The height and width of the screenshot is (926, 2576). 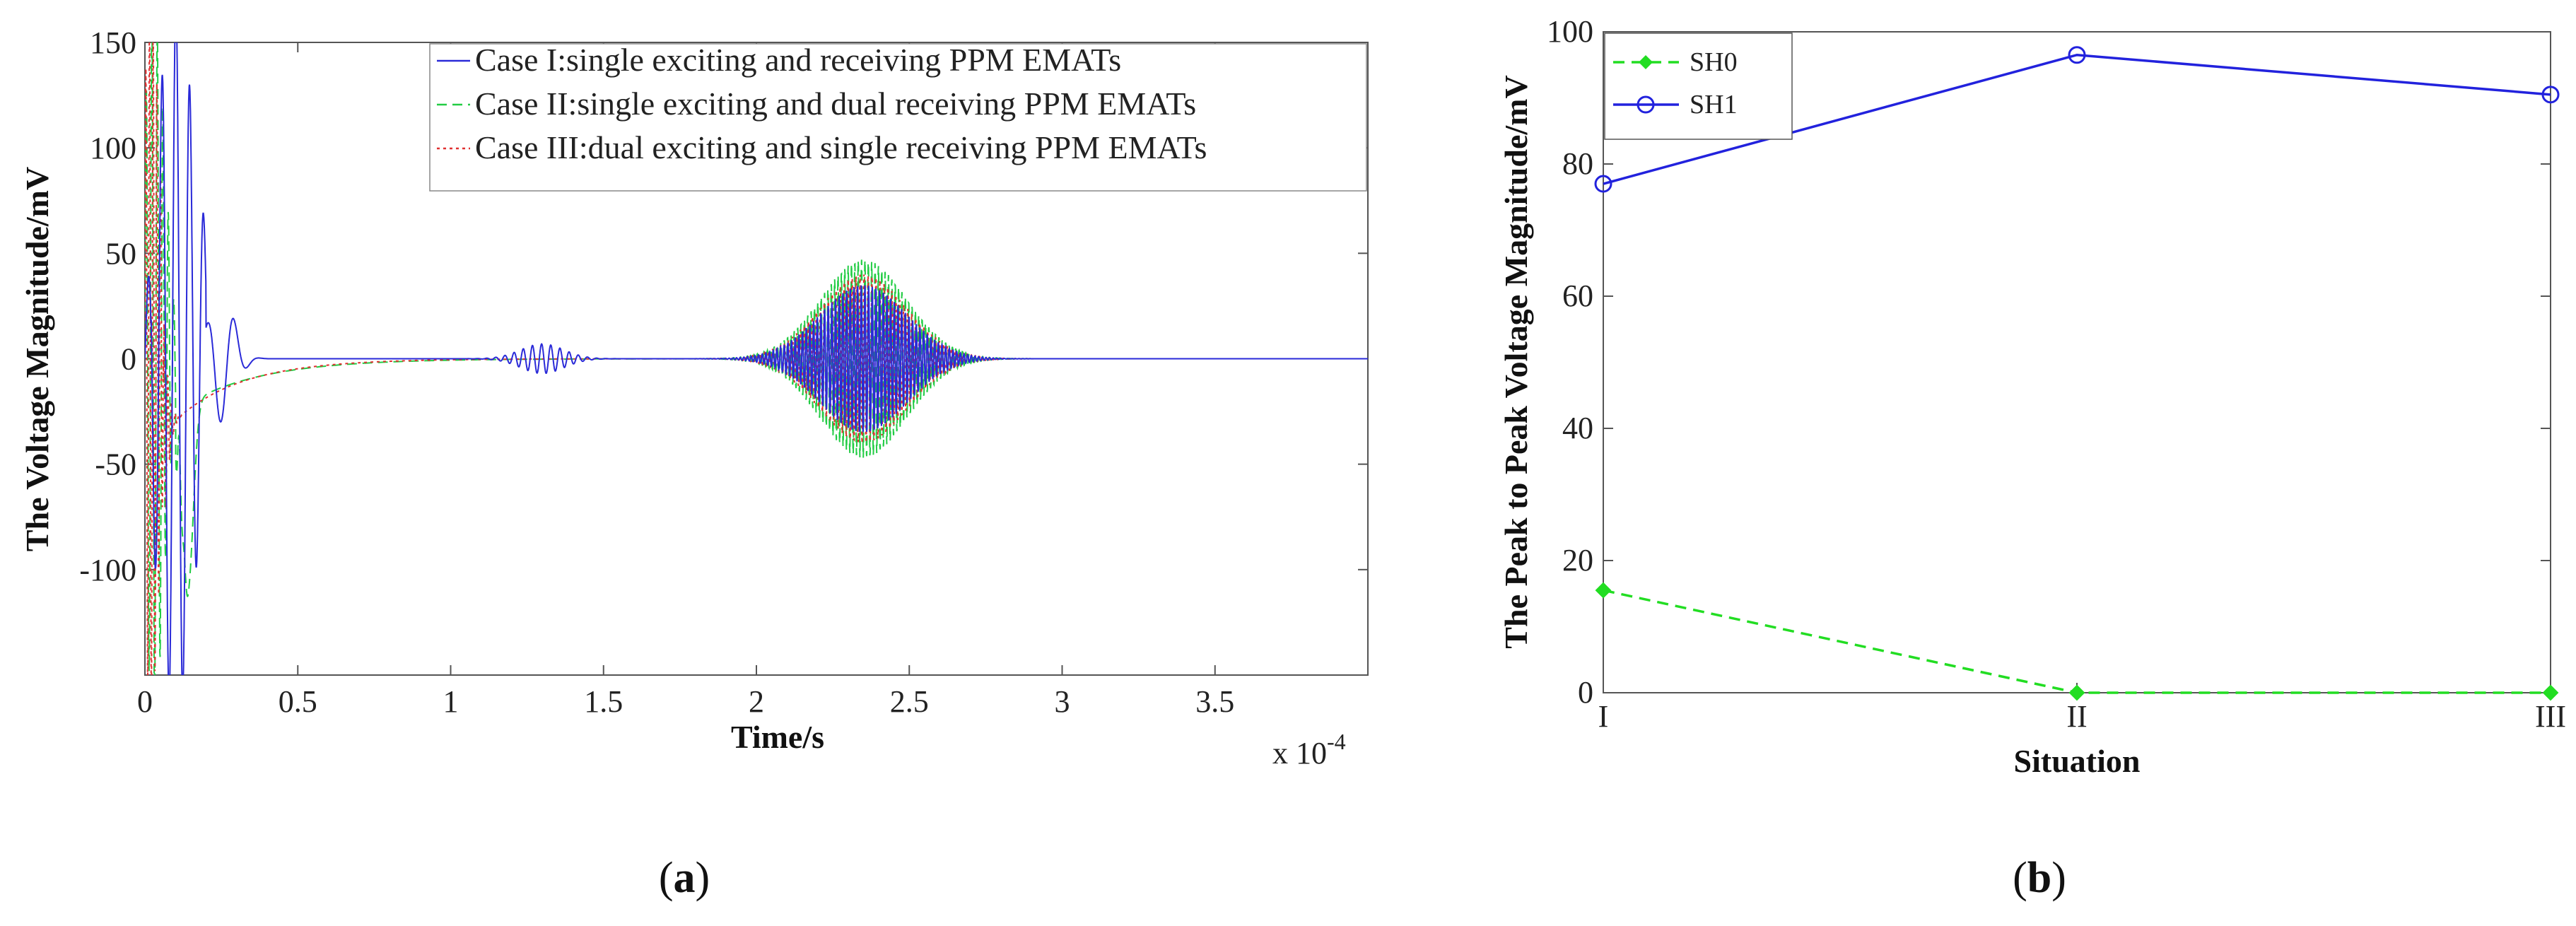 I want to click on chart-a-x-tick-label: 0.5, so click(x=298, y=701).